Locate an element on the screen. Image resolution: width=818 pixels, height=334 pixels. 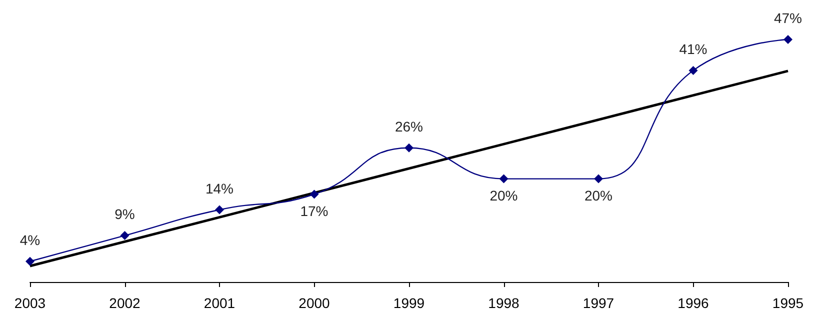
x-tick-label: 1995 is located at coordinates (788, 303).